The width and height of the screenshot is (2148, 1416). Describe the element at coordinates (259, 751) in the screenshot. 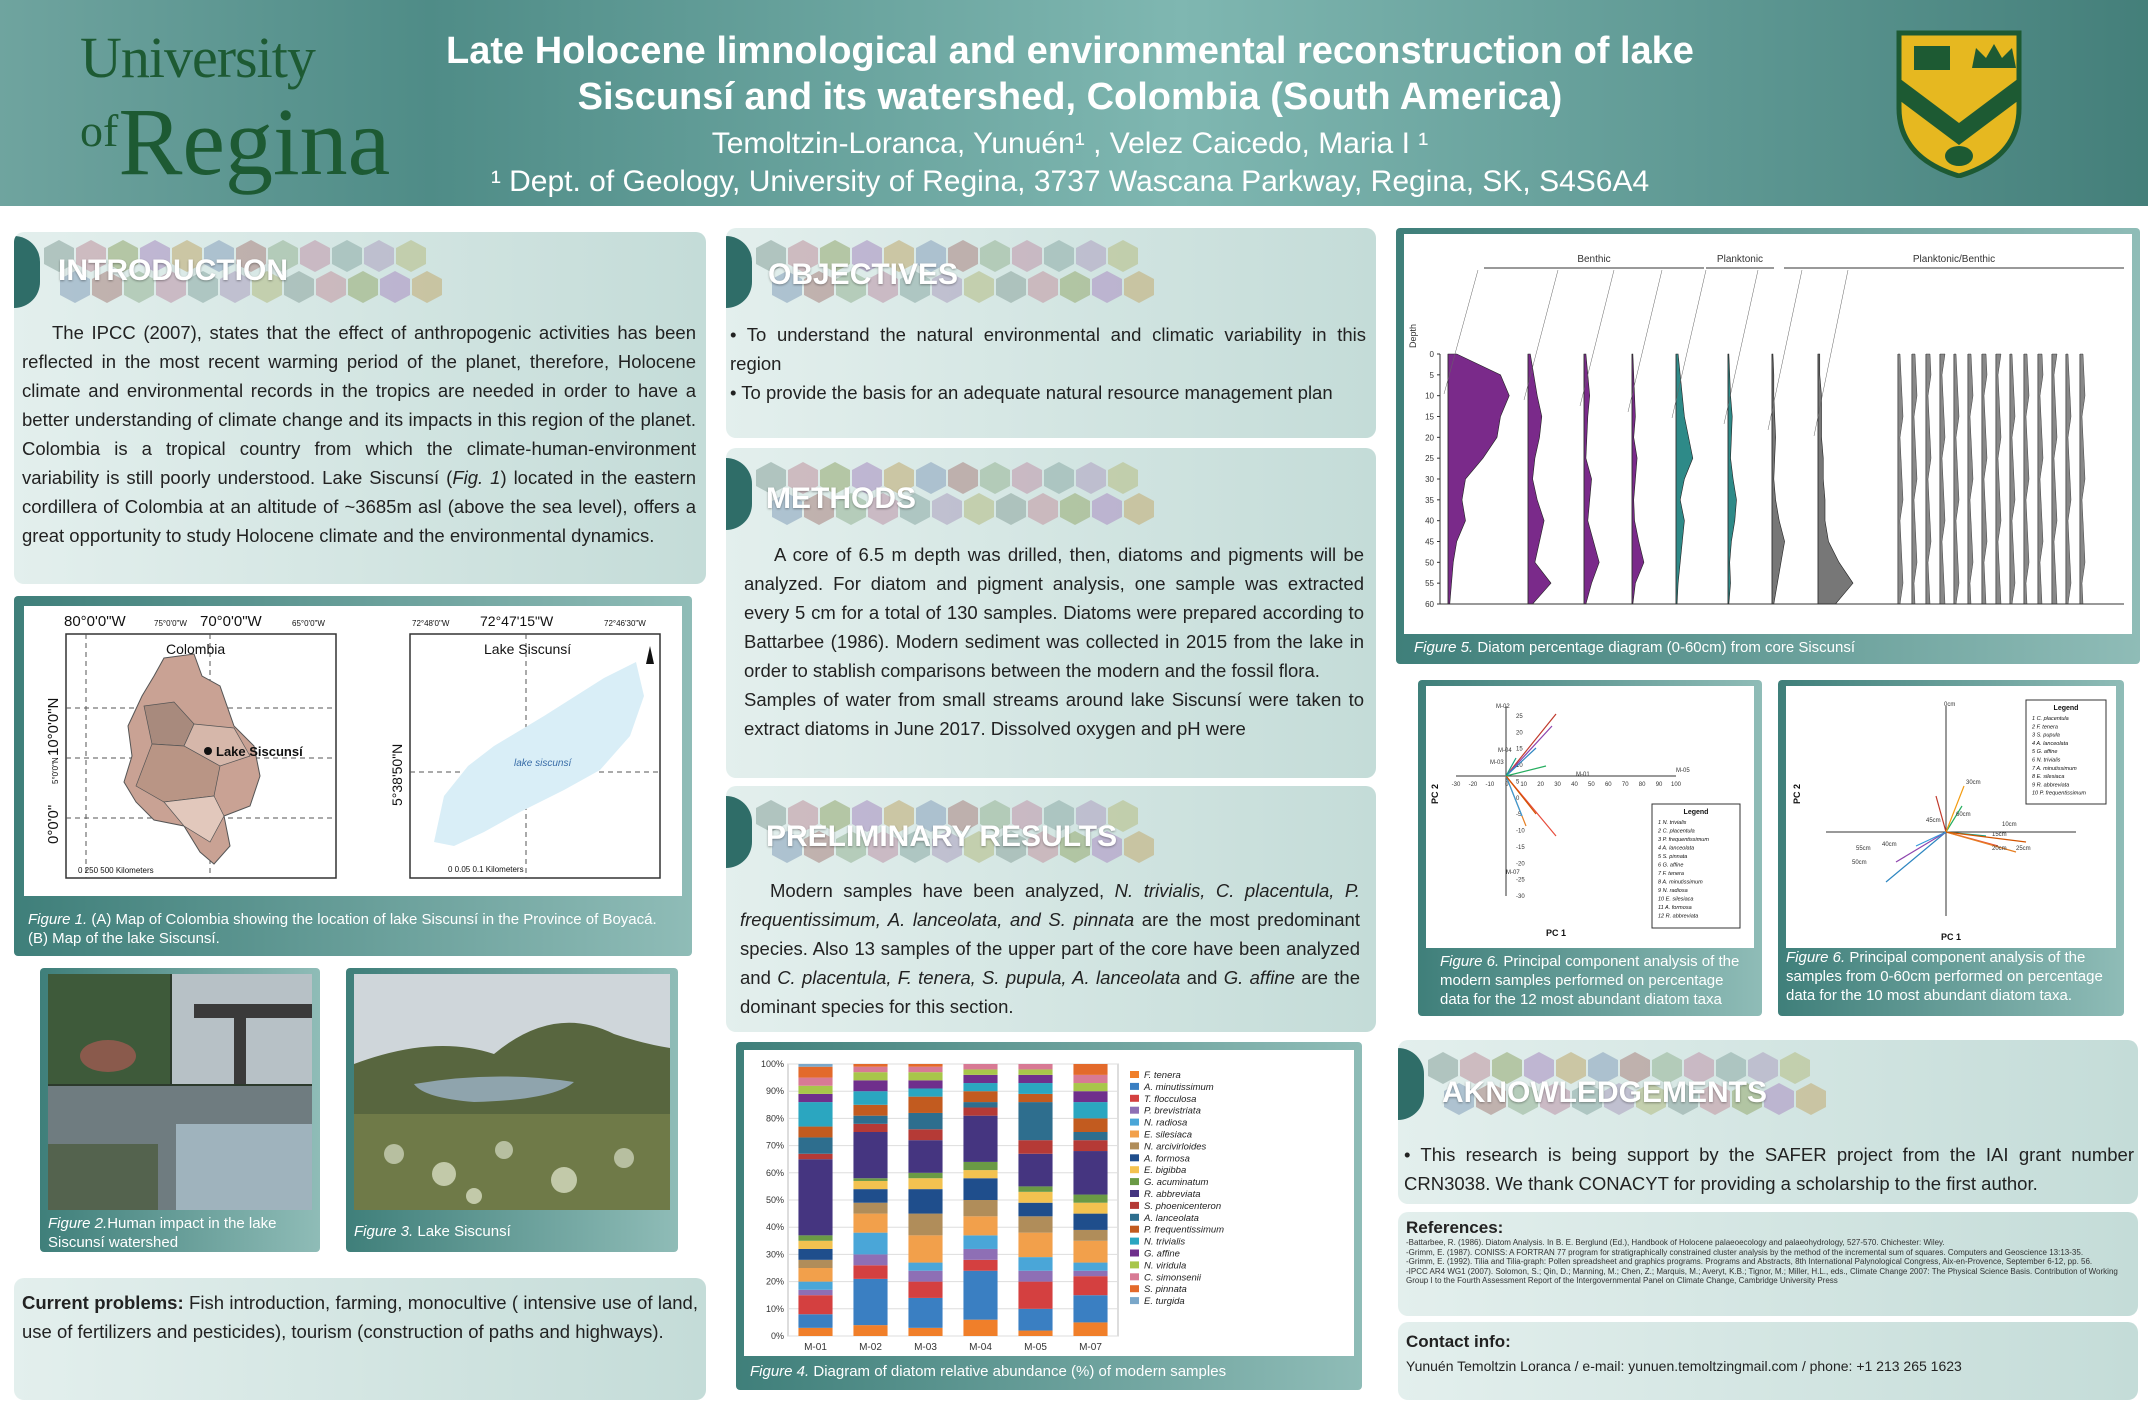

I see `map-a-marker-label: Lake Siscunsí` at that location.